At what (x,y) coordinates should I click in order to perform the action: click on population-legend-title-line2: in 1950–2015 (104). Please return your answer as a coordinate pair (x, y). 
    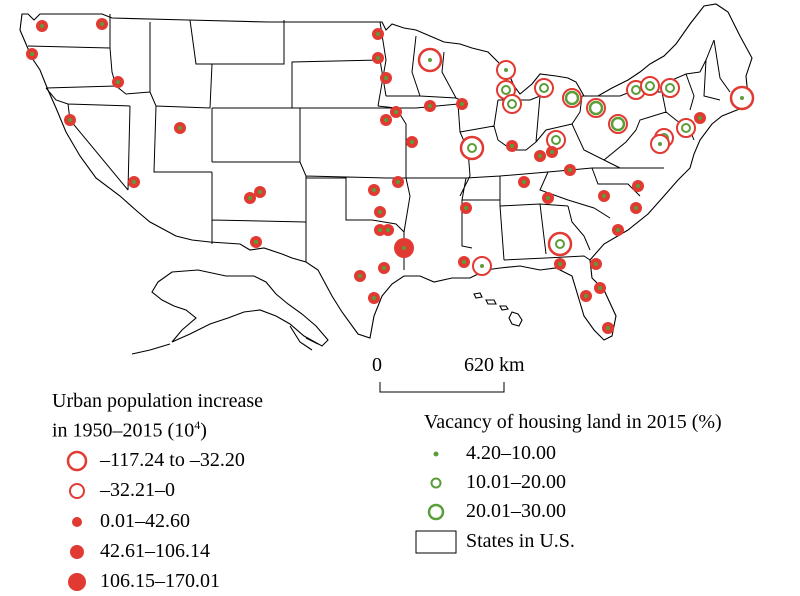
    Looking at the image, I should click on (129, 430).